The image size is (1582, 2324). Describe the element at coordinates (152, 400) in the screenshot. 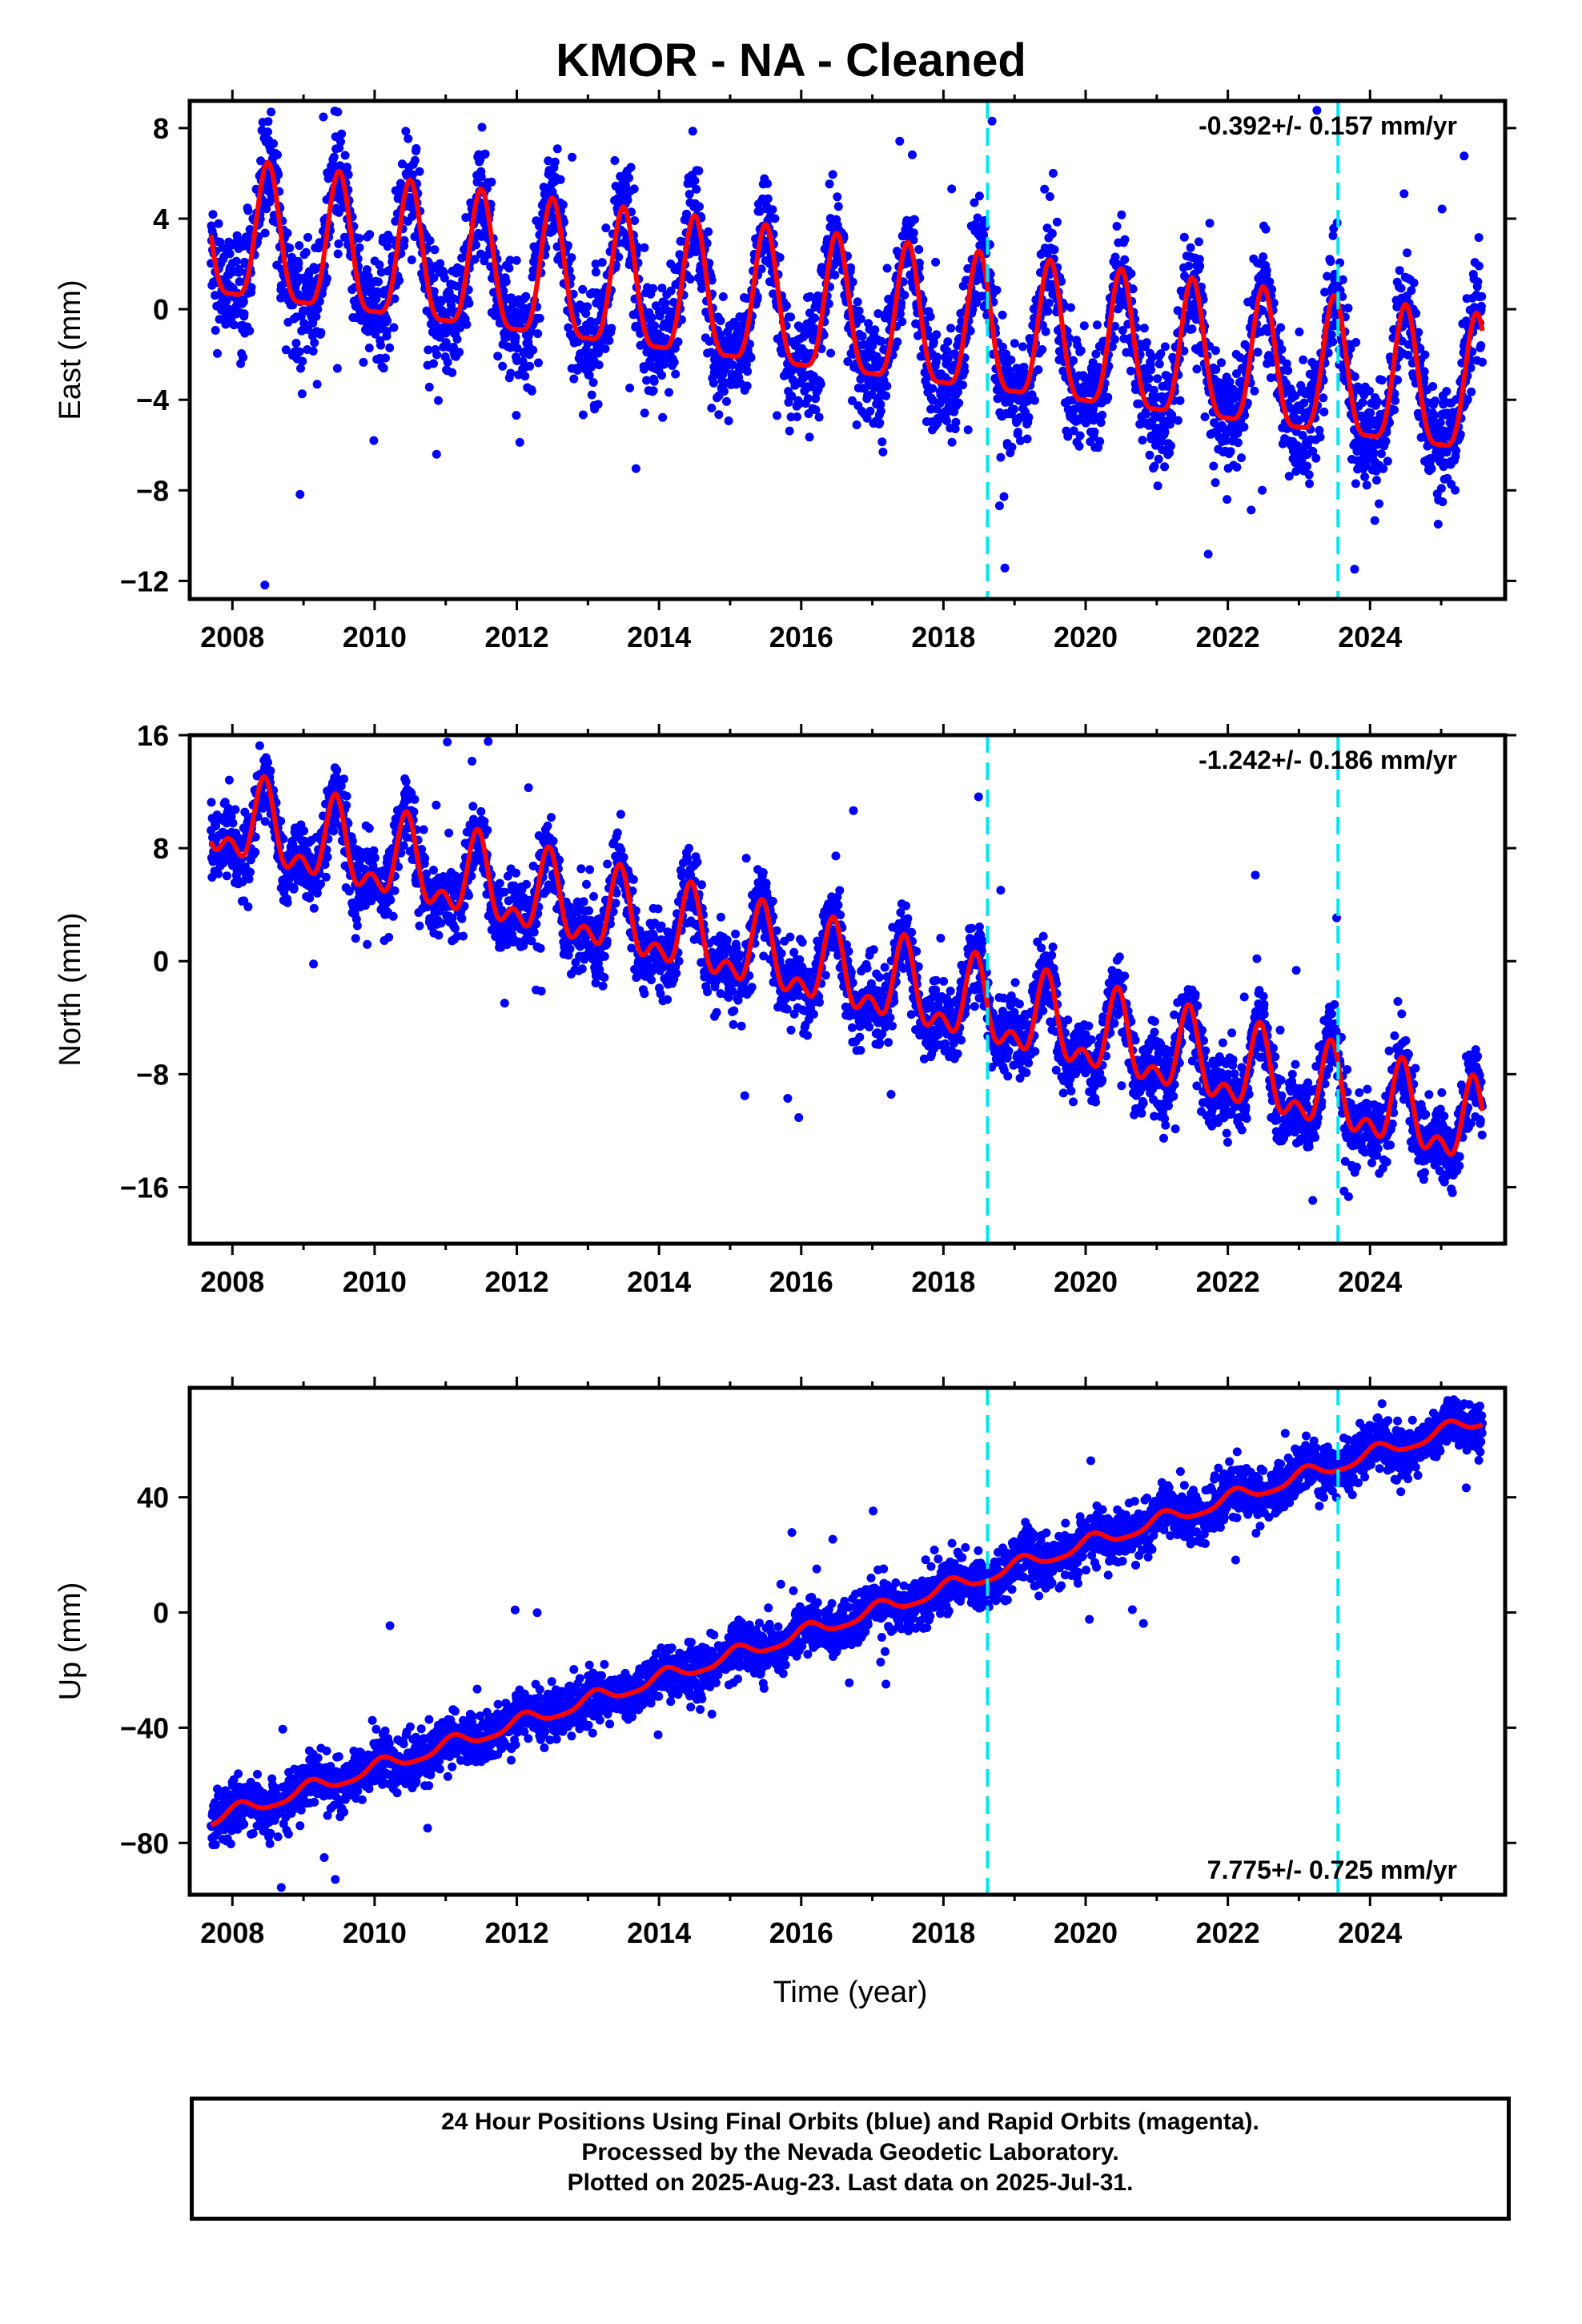

I see `y-tick-label: −4` at that location.